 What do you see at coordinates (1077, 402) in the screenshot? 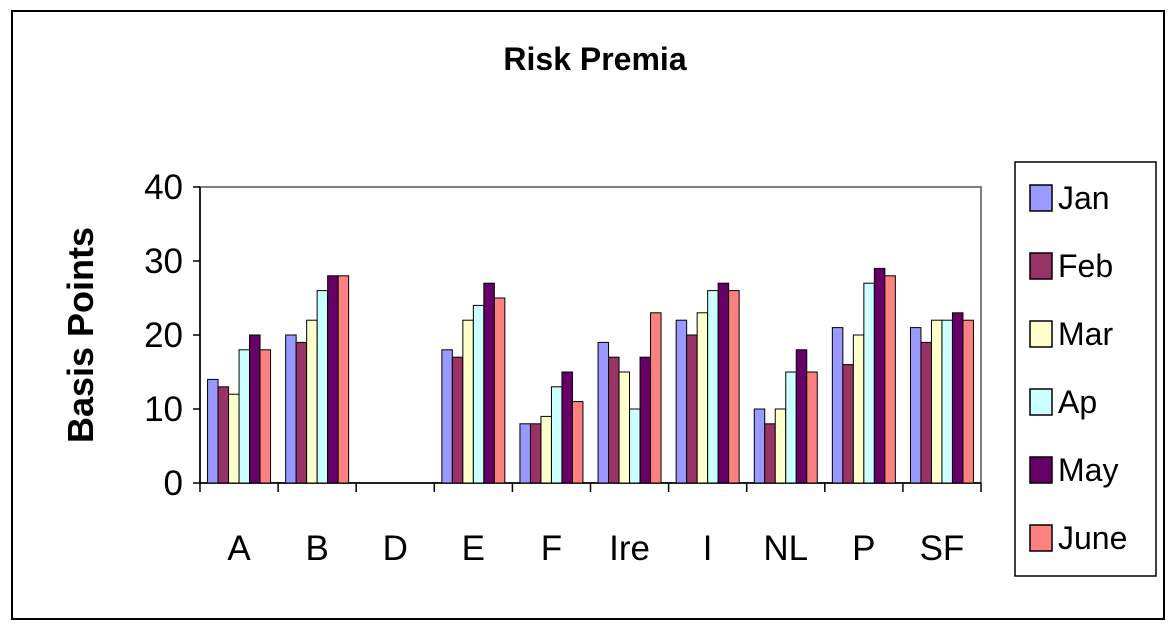
I see `legend-label-ap: Ap` at bounding box center [1077, 402].